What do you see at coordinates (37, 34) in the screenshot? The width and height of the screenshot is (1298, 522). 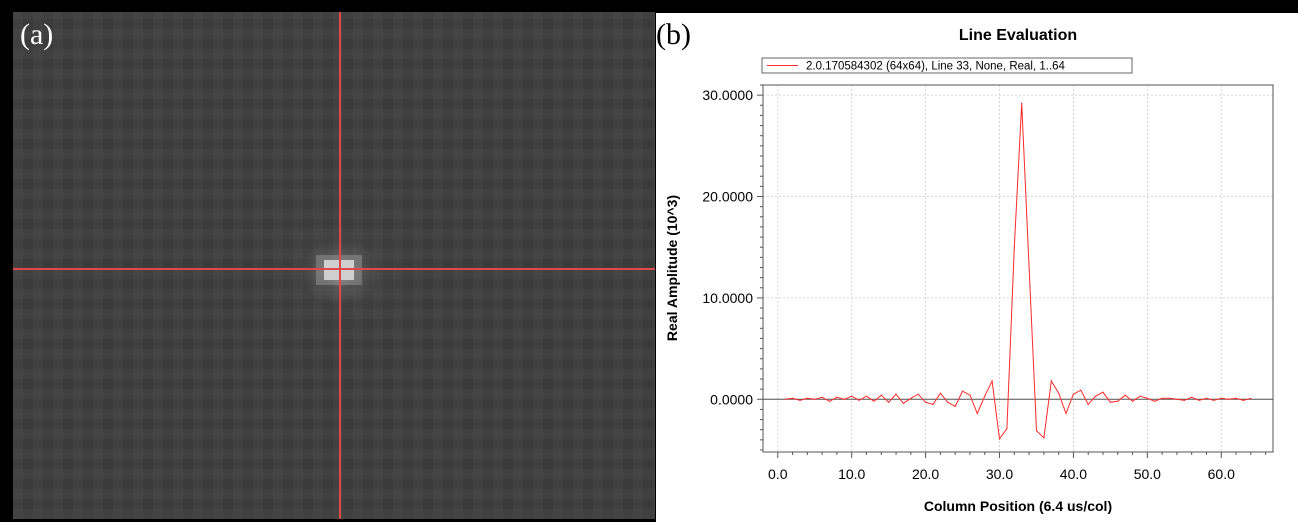 I see `panel-label-a: (a)` at bounding box center [37, 34].